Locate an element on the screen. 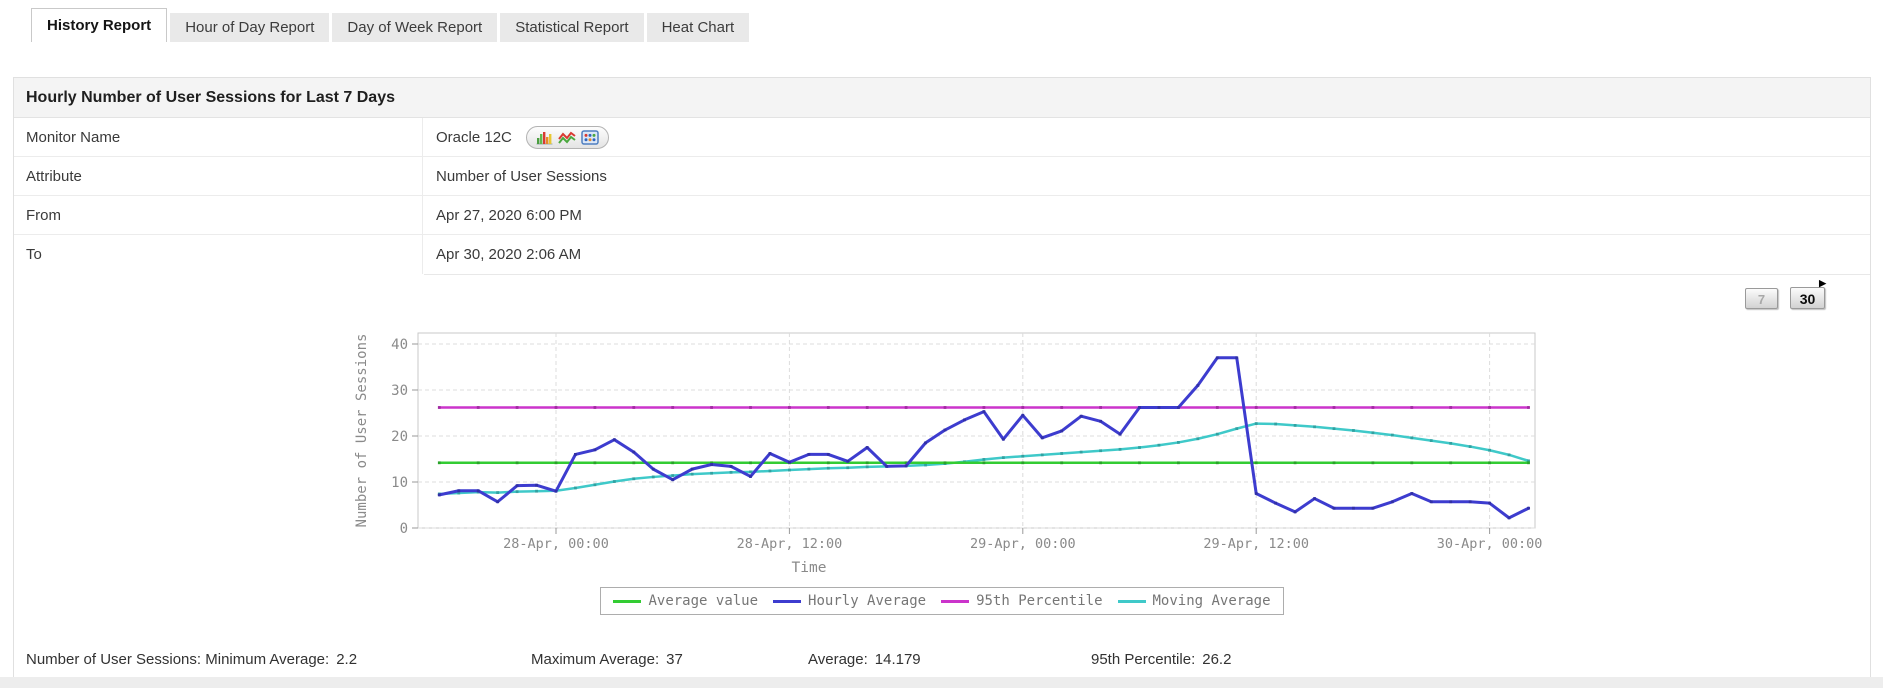  svg-text: 29-Apr, 12:00 is located at coordinates (1256, 544).